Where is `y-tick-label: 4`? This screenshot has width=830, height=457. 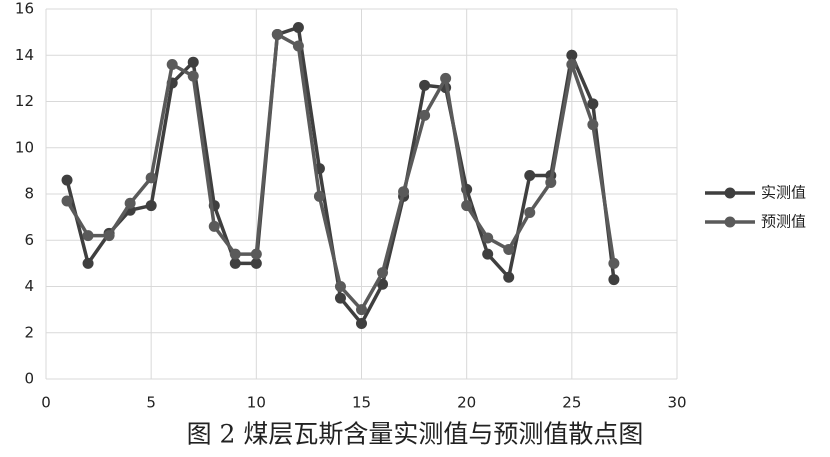
y-tick-label: 4 is located at coordinates (29, 286).